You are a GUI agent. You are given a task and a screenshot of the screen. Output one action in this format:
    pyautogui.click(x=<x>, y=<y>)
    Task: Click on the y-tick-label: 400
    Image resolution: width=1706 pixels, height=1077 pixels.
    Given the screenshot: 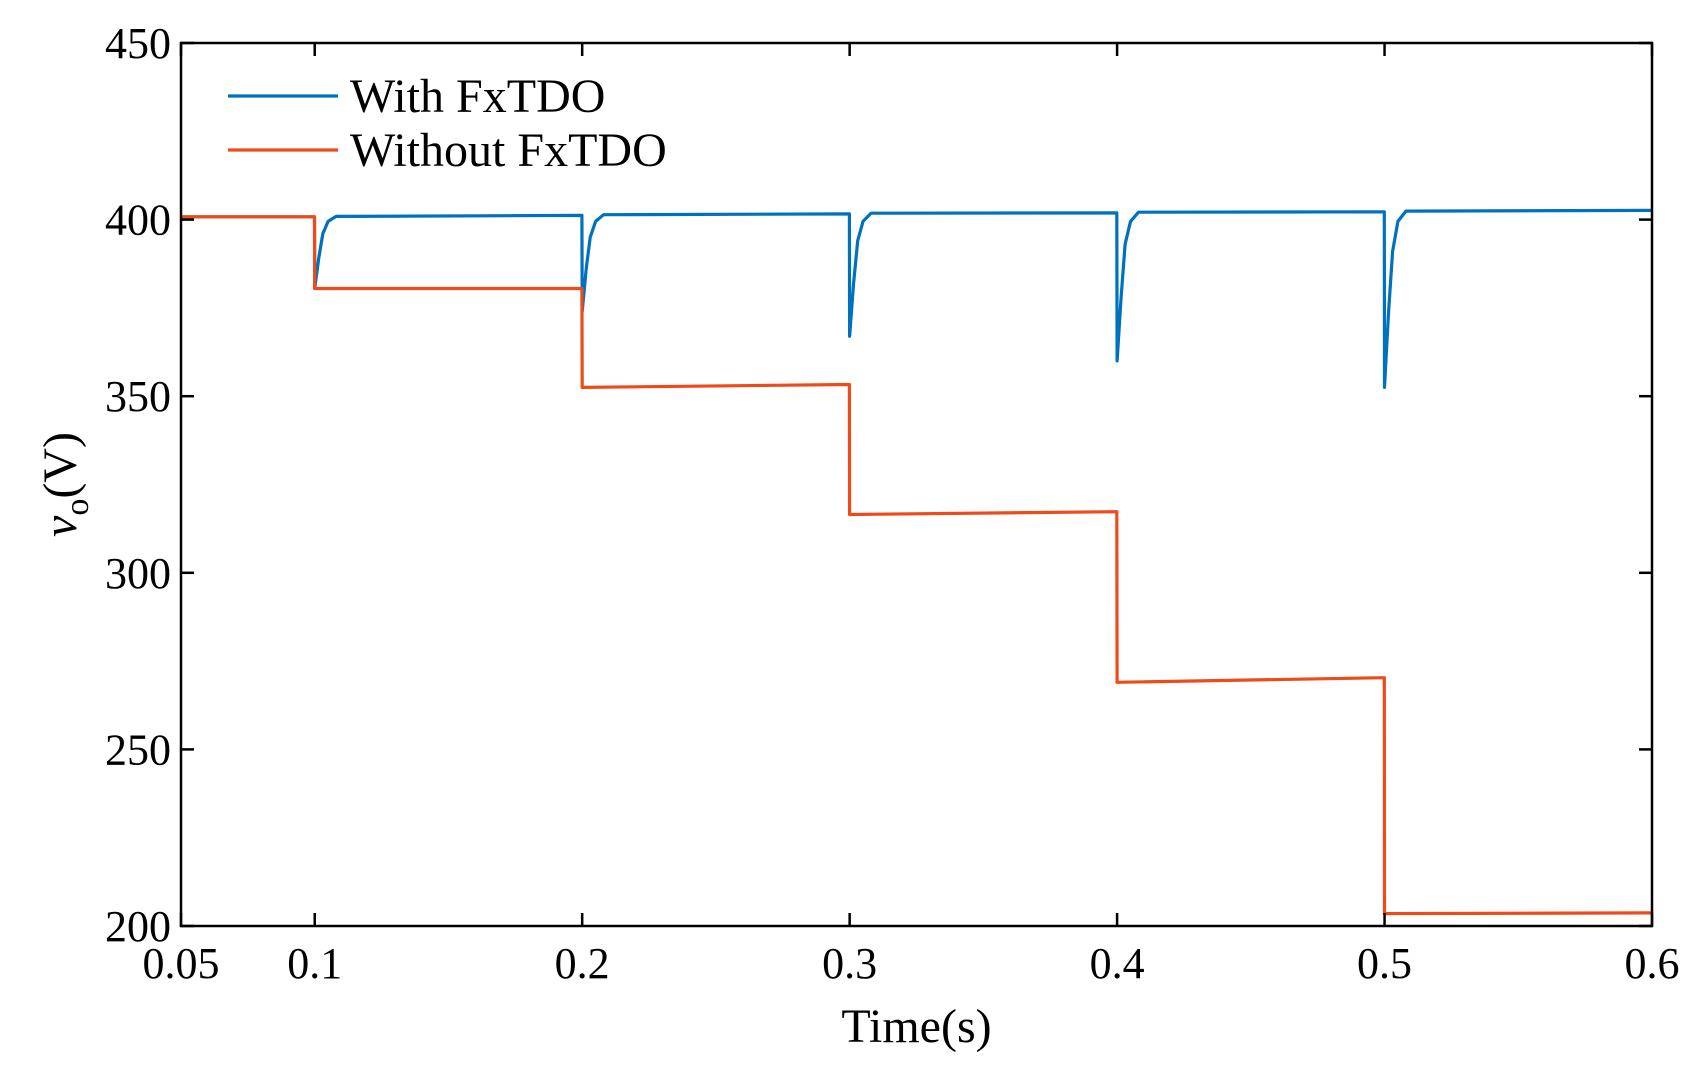 What is the action you would take?
    pyautogui.click(x=138, y=220)
    